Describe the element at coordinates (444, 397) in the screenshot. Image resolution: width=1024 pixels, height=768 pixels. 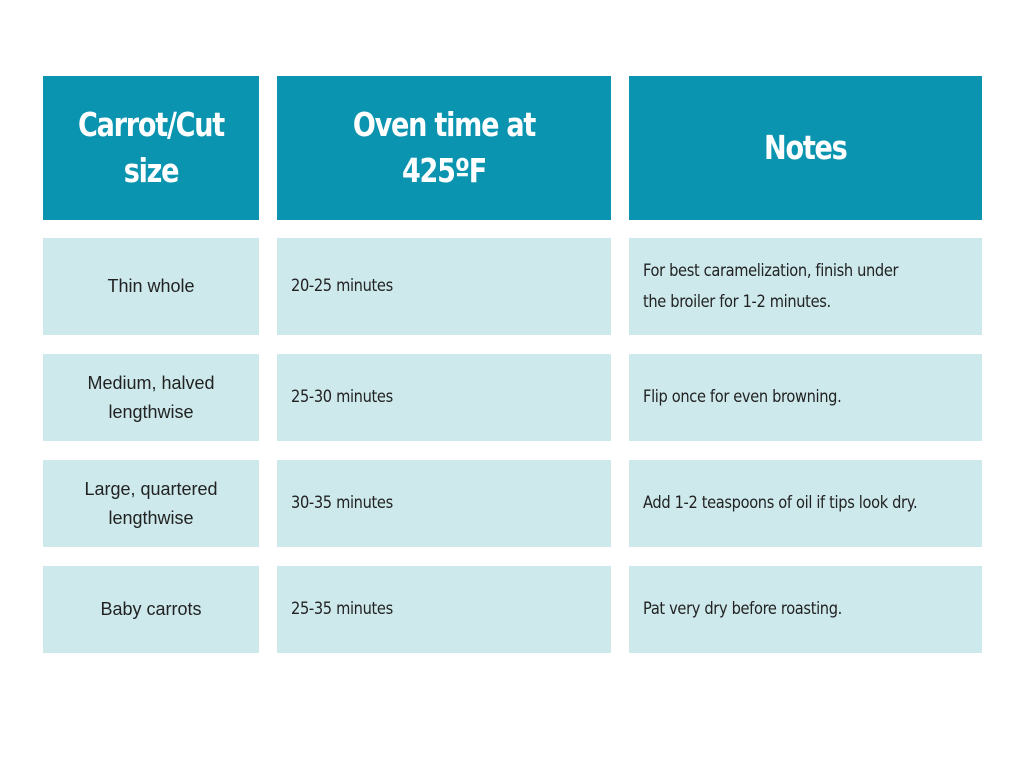
I see `cell-oven-time: 25-30 minutes` at that location.